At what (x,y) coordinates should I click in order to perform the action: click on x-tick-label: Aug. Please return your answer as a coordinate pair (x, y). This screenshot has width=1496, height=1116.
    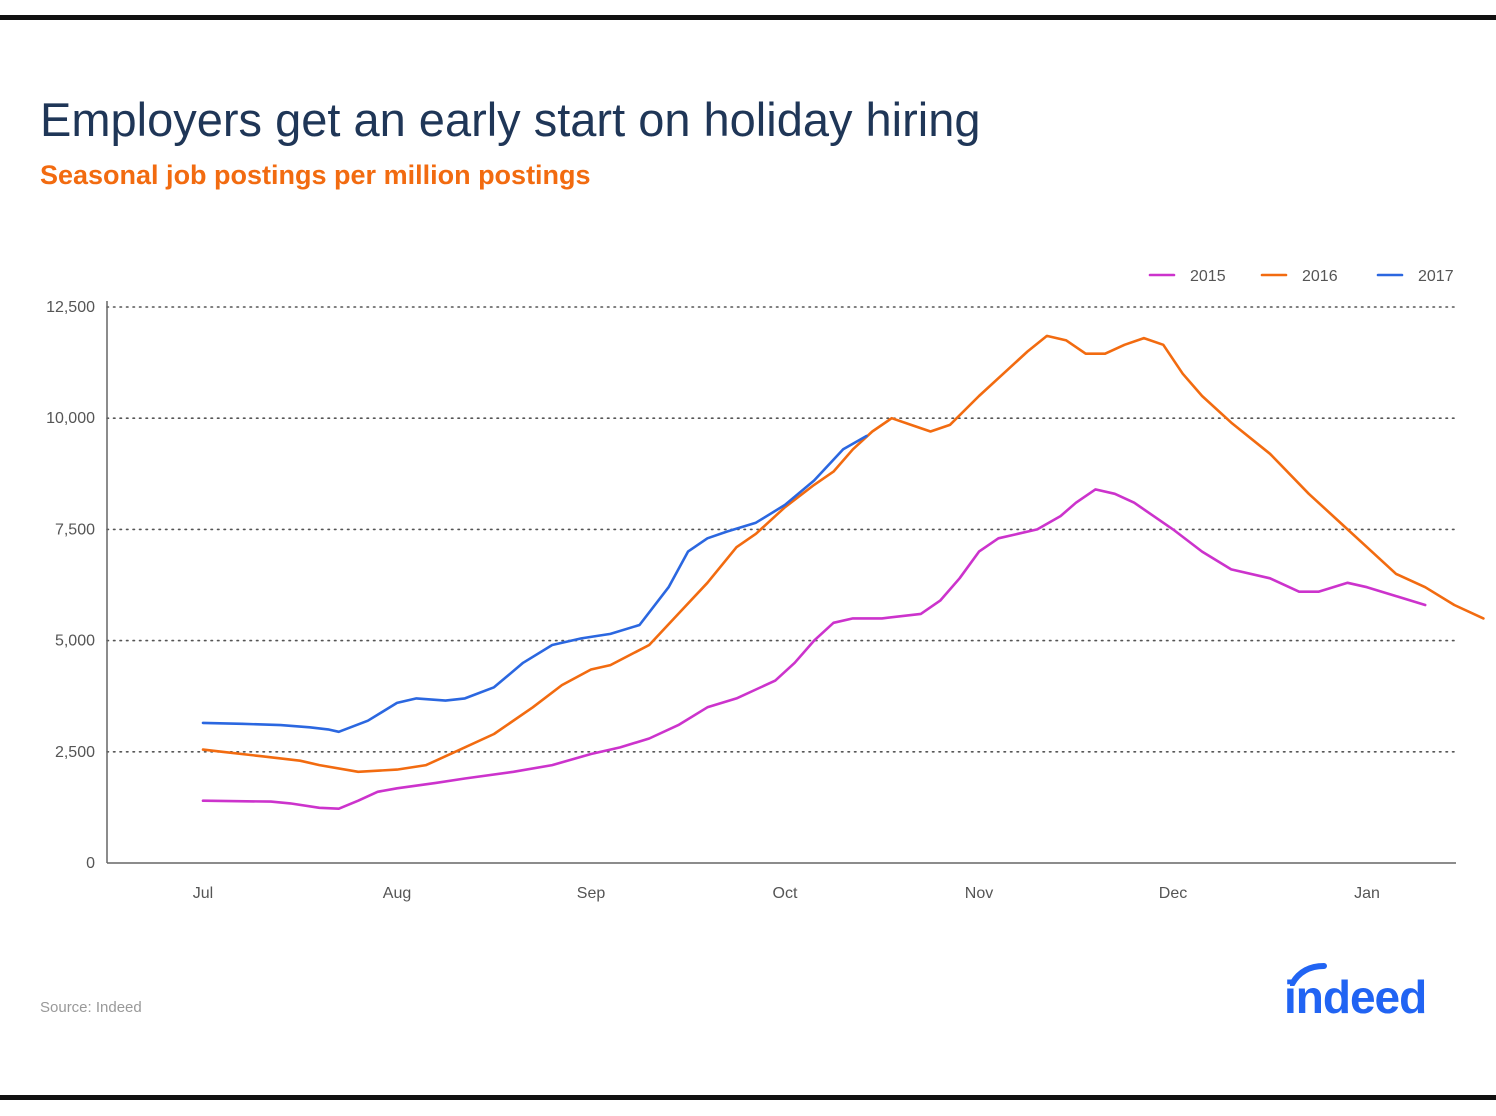
    Looking at the image, I should click on (397, 893).